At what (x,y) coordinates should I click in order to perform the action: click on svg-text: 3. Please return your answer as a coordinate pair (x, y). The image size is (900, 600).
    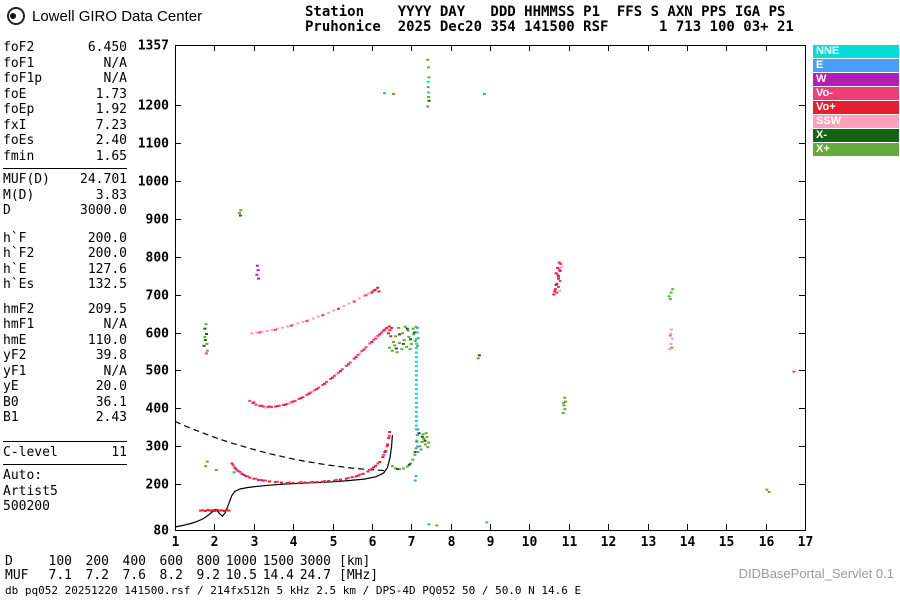
    Looking at the image, I should click on (255, 542).